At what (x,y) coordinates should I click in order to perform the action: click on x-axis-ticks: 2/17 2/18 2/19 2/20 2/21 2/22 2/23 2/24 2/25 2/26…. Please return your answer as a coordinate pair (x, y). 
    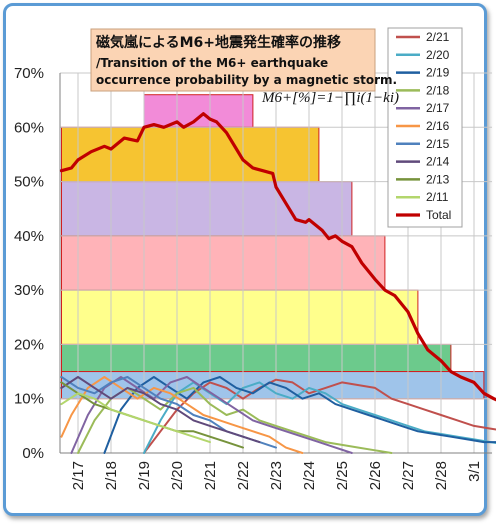
    Looking at the image, I should click on (276, 475).